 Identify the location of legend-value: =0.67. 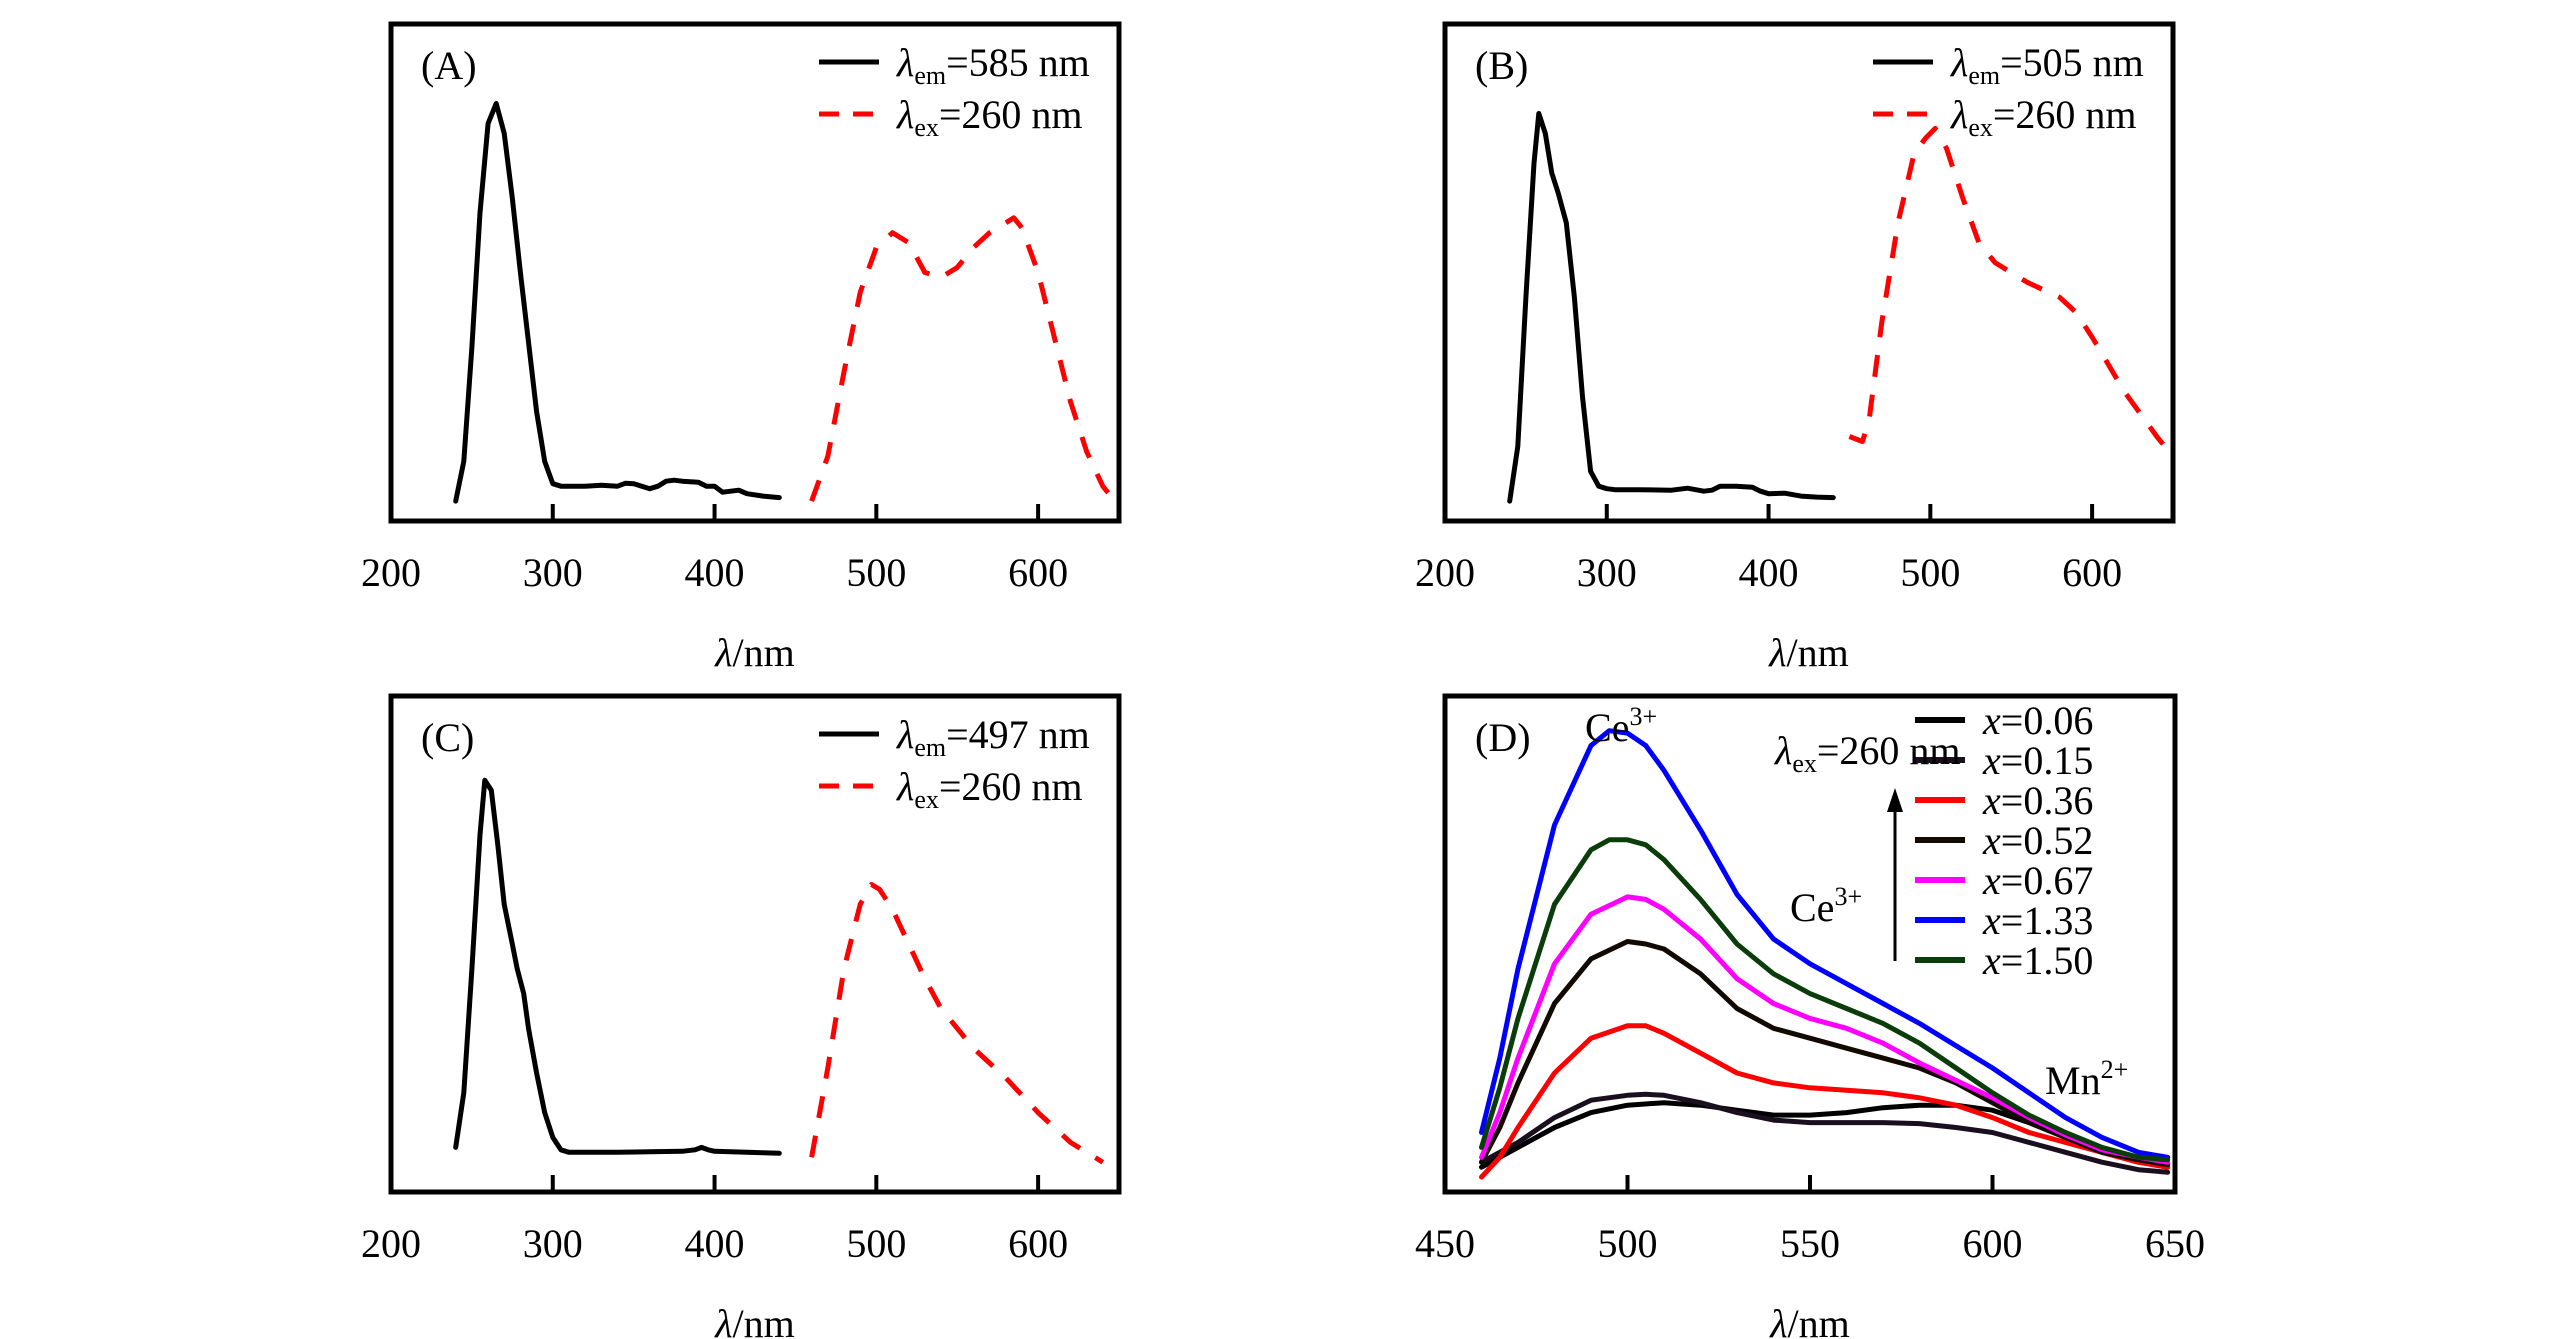
(2047, 880).